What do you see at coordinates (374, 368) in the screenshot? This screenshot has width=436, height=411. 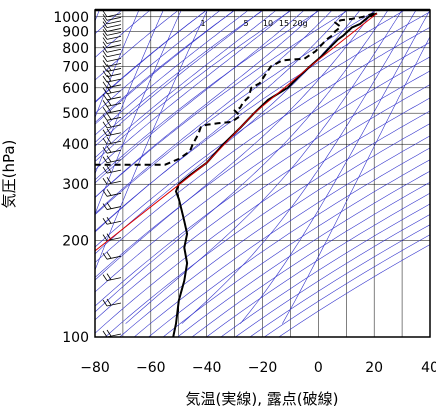 I see `x-tick-label: 20` at bounding box center [374, 368].